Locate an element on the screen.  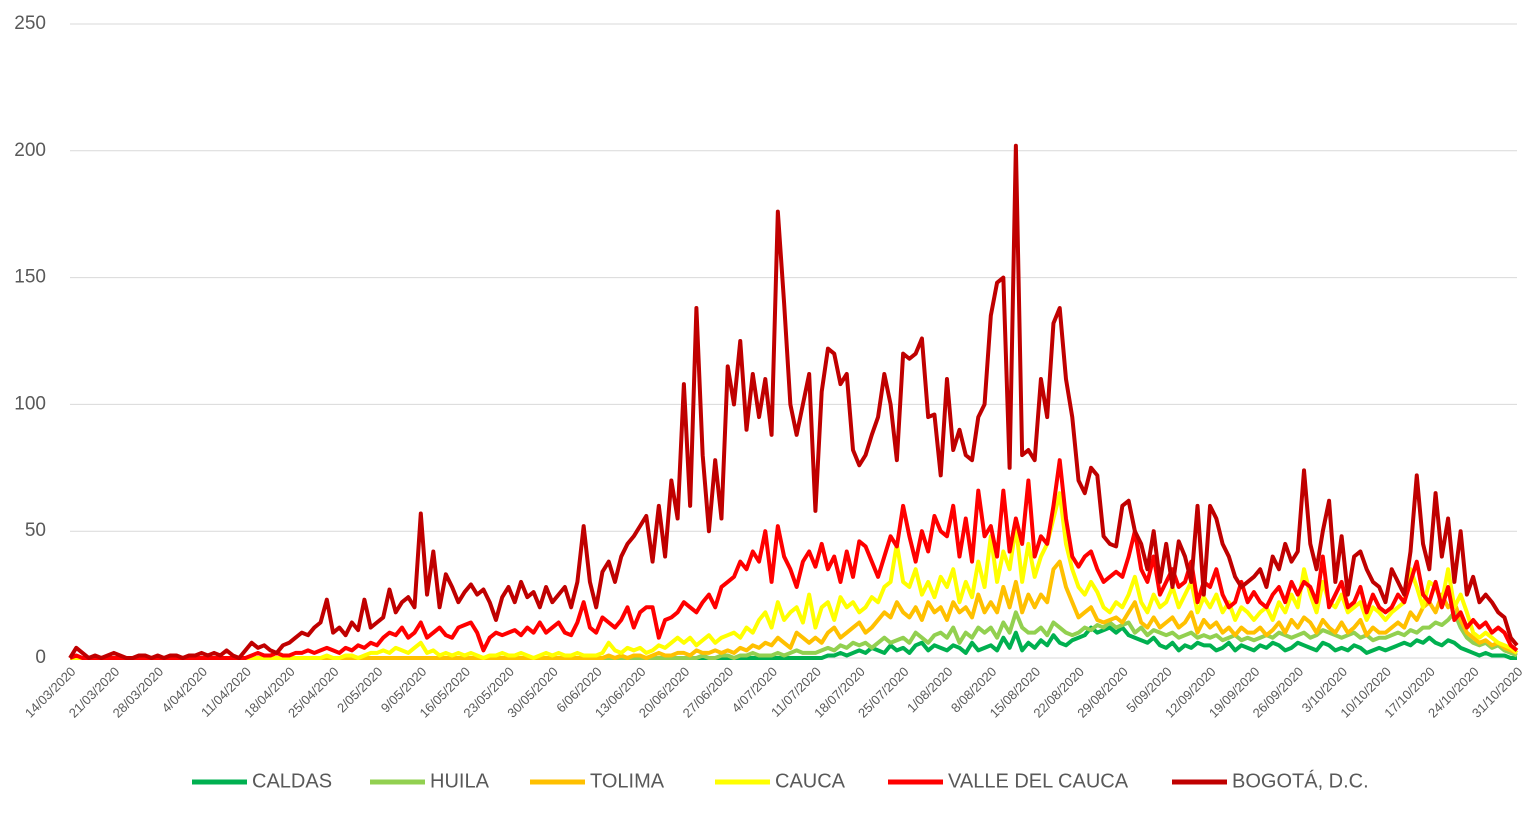
legend-label: VALLE DEL CAUCA is located at coordinates (1038, 781).